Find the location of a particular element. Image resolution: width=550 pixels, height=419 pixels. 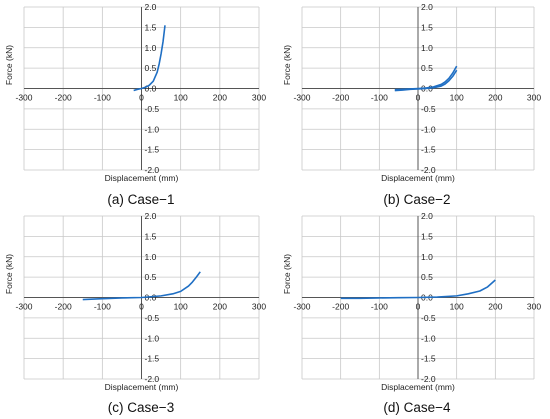

panel-caption: (a) Case−1 is located at coordinates (140, 199).